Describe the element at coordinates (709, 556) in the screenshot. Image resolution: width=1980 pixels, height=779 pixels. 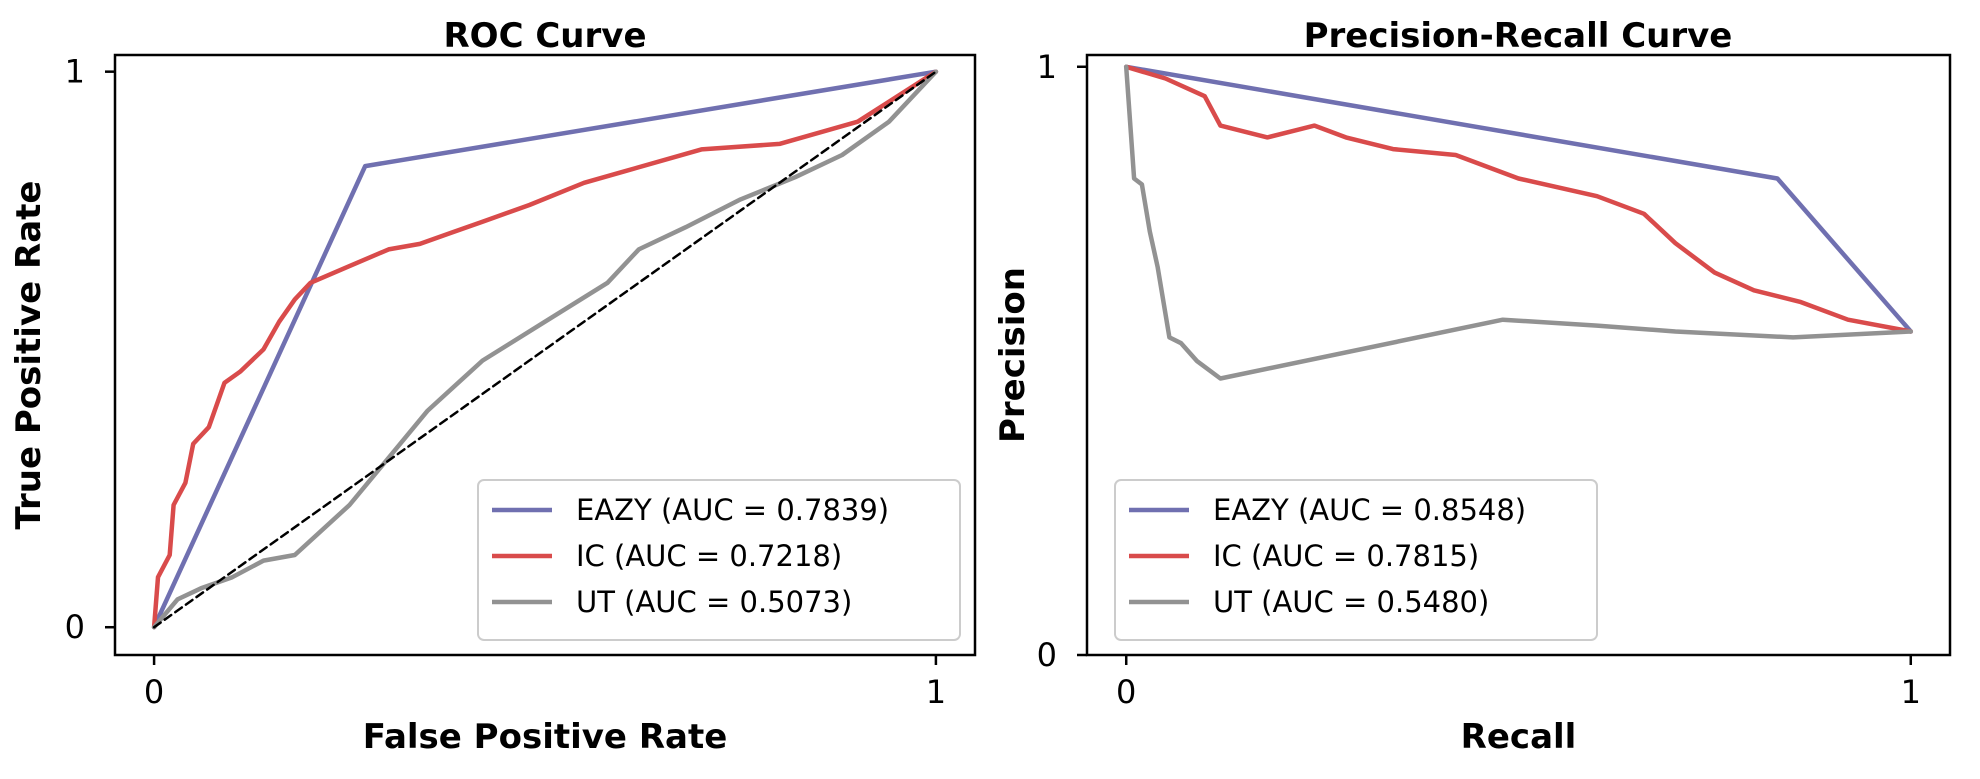
I see `roc-legend-label-ic: IC (AUC = 0.7218)` at that location.